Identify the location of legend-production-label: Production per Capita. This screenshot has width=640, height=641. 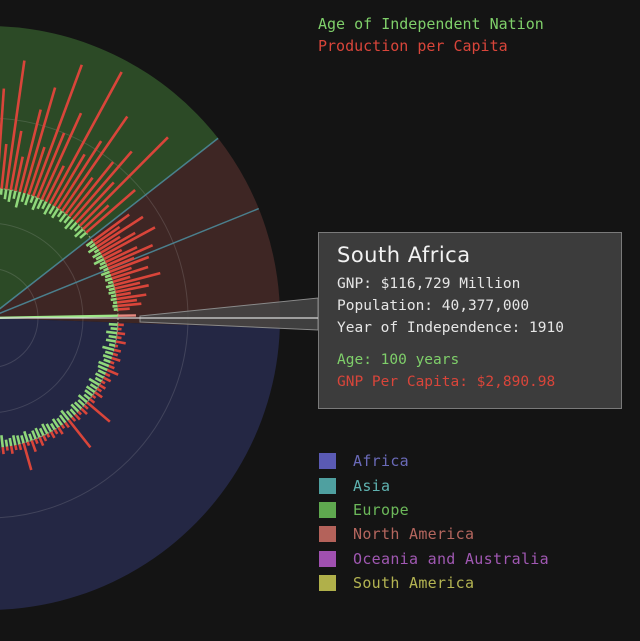
(413, 46).